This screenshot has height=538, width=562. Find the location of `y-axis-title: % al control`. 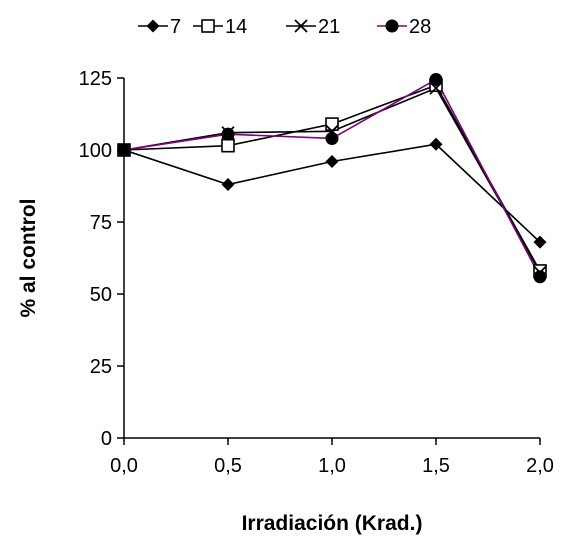

y-axis-title: % al control is located at coordinates (28, 257).